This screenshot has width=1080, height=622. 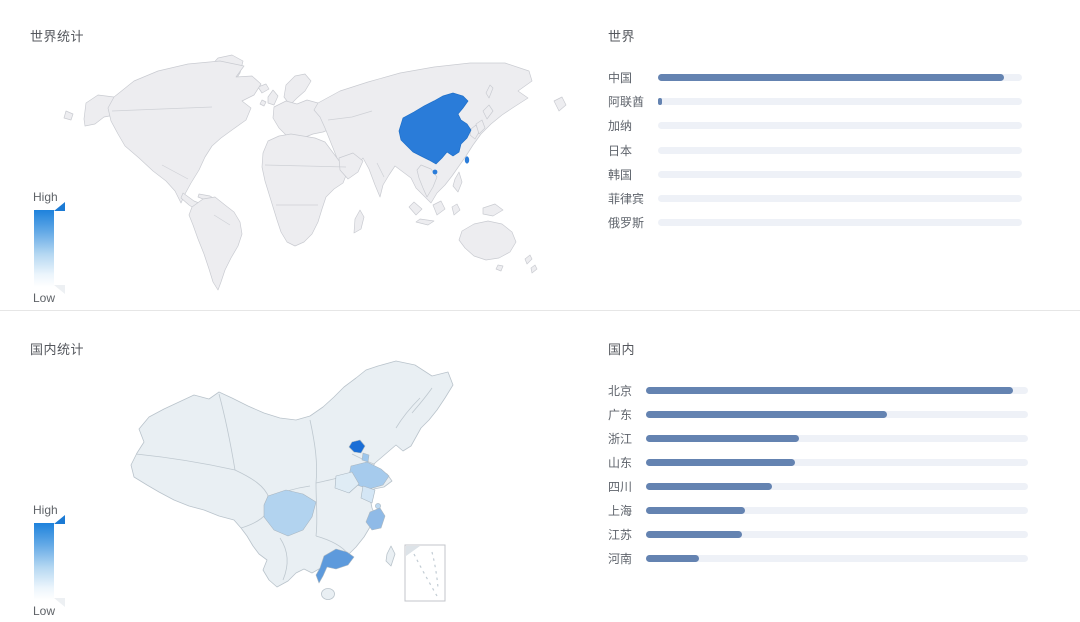 What do you see at coordinates (620, 558) in the screenshot?
I see `bar-category-label: 河南` at bounding box center [620, 558].